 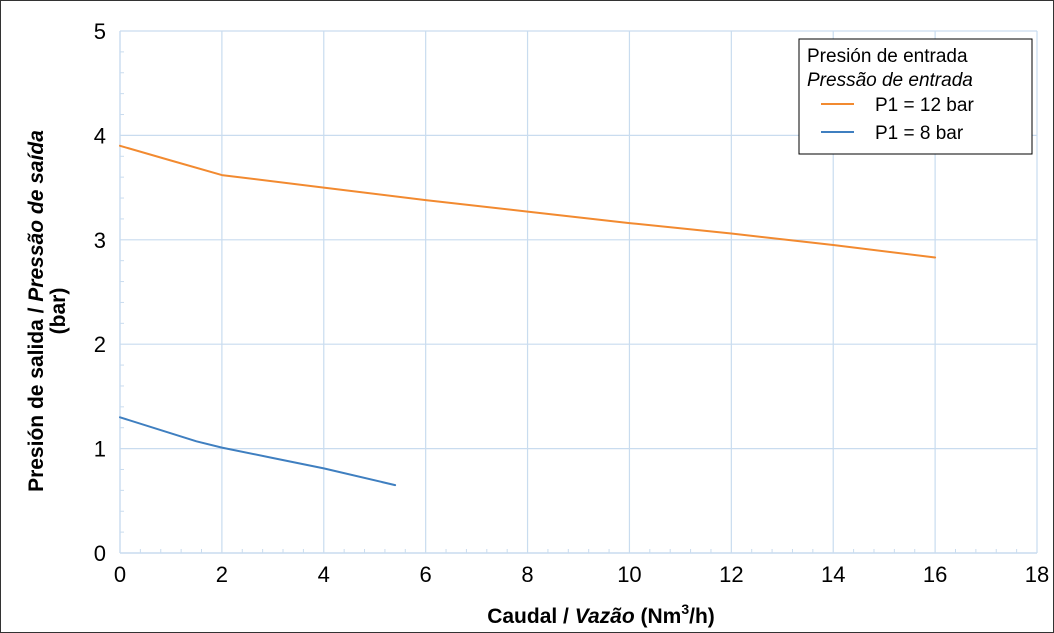 What do you see at coordinates (629, 574) in the screenshot?
I see `x-tick-label-10: 10` at bounding box center [629, 574].